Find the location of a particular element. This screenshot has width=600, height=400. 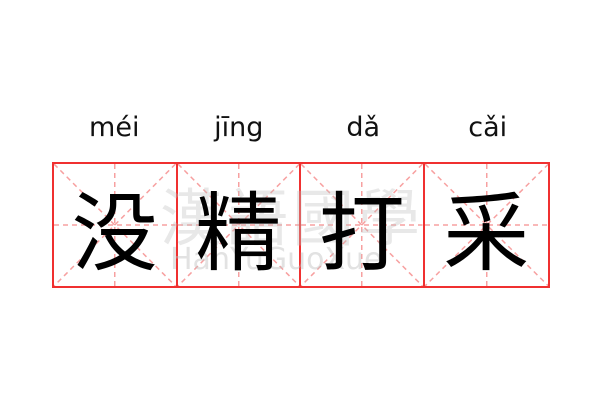

pinyin-1: méi is located at coordinates (114, 127).